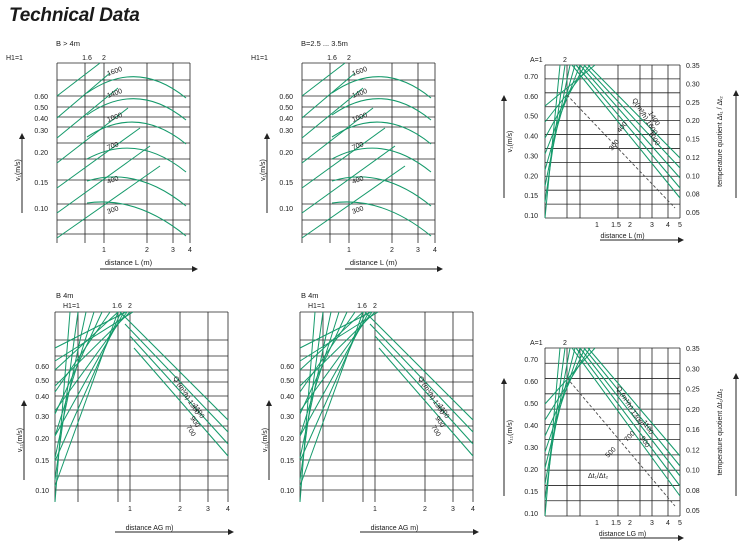 Image resolution: width=750 pixels, height=552 pixels. I want to click on panel-title: B > 4m, so click(68, 43).